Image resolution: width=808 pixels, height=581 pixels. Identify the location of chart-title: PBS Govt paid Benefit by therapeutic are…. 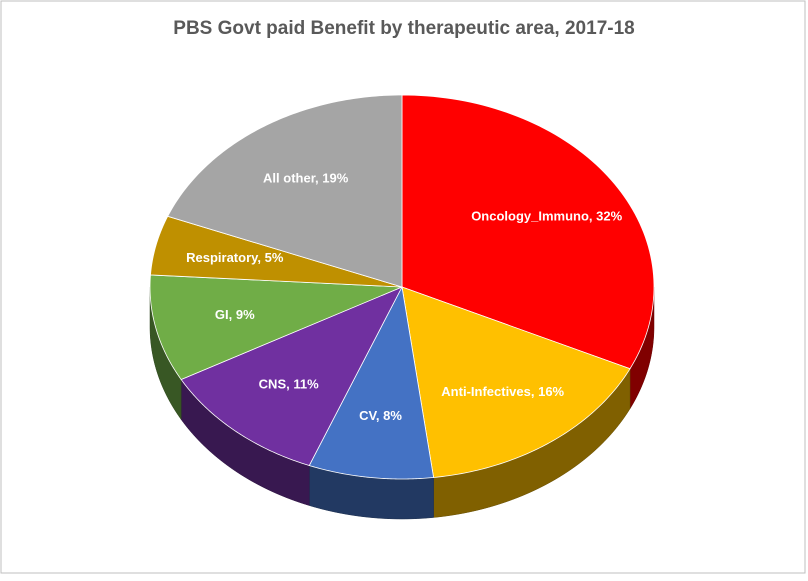
(403, 28).